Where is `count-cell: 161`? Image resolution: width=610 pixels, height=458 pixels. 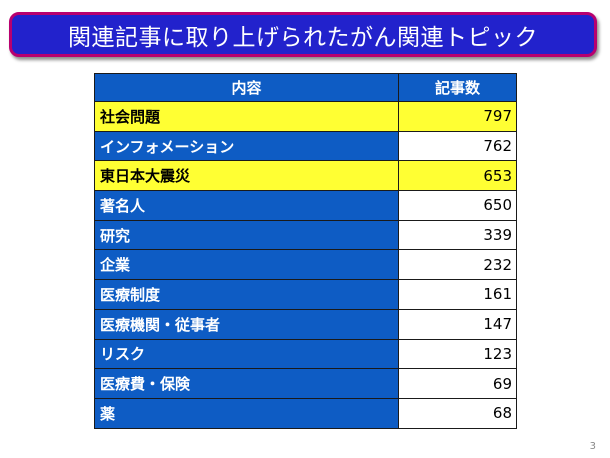
count-cell: 161 is located at coordinates (457, 294).